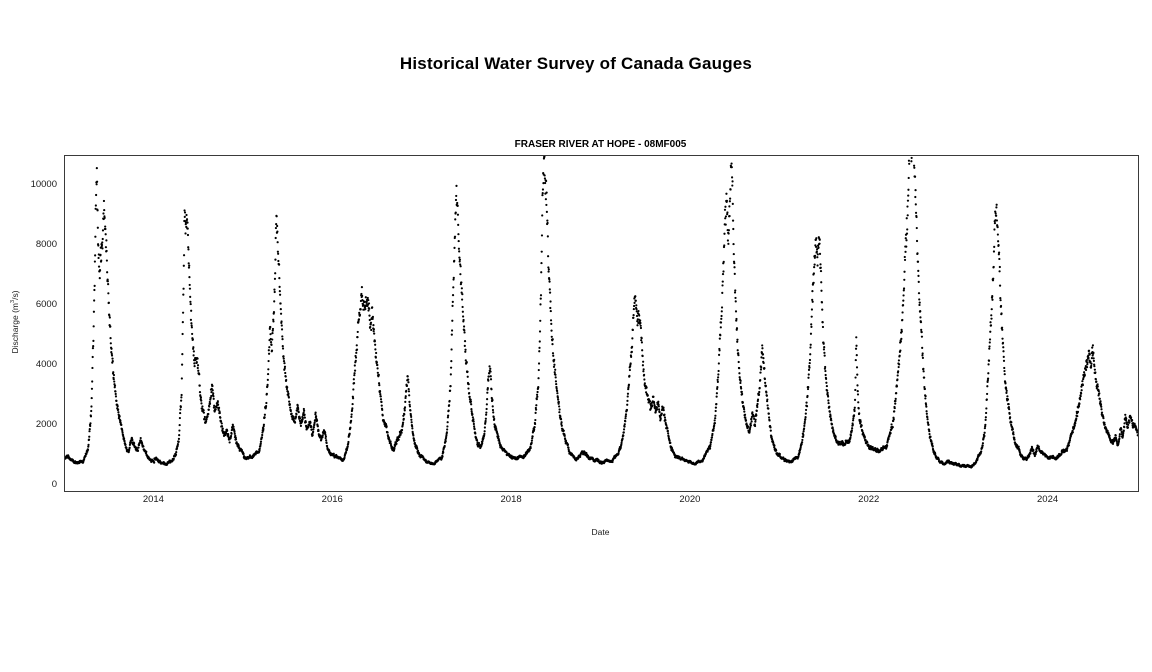 The image size is (1152, 672). Describe the element at coordinates (46, 424) in the screenshot. I see `y-tick-label: 2000` at that location.